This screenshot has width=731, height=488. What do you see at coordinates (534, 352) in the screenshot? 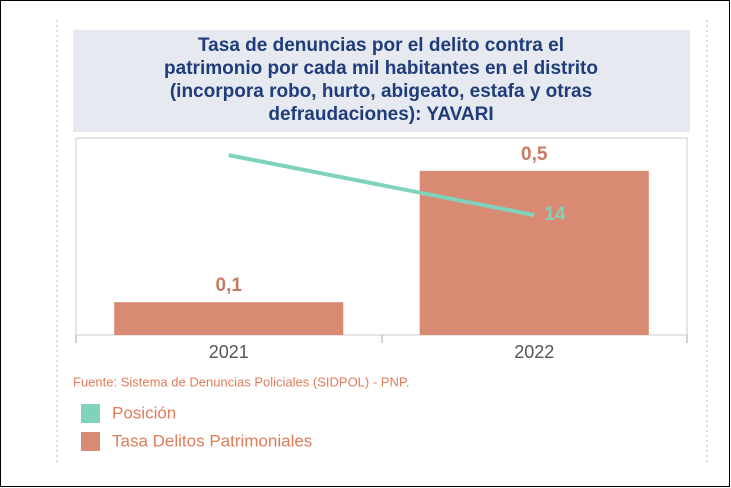
I see `x-tick-label: 2022` at bounding box center [534, 352].